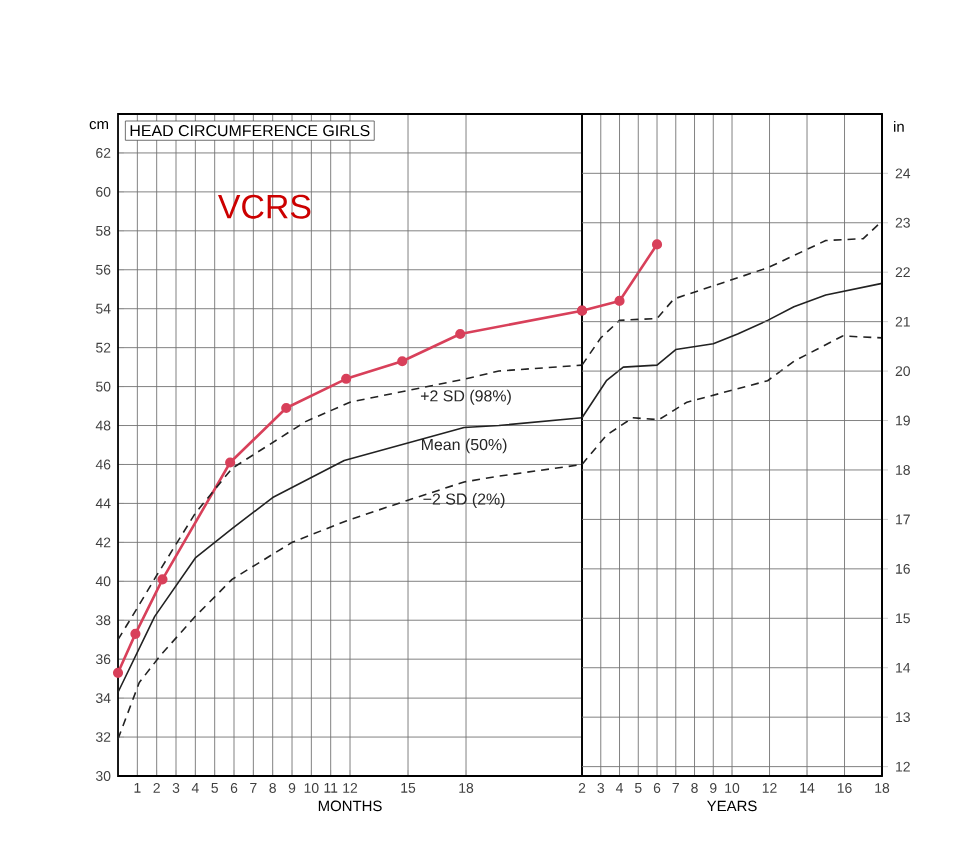  I want to click on annotation: VCRS, so click(264, 206).